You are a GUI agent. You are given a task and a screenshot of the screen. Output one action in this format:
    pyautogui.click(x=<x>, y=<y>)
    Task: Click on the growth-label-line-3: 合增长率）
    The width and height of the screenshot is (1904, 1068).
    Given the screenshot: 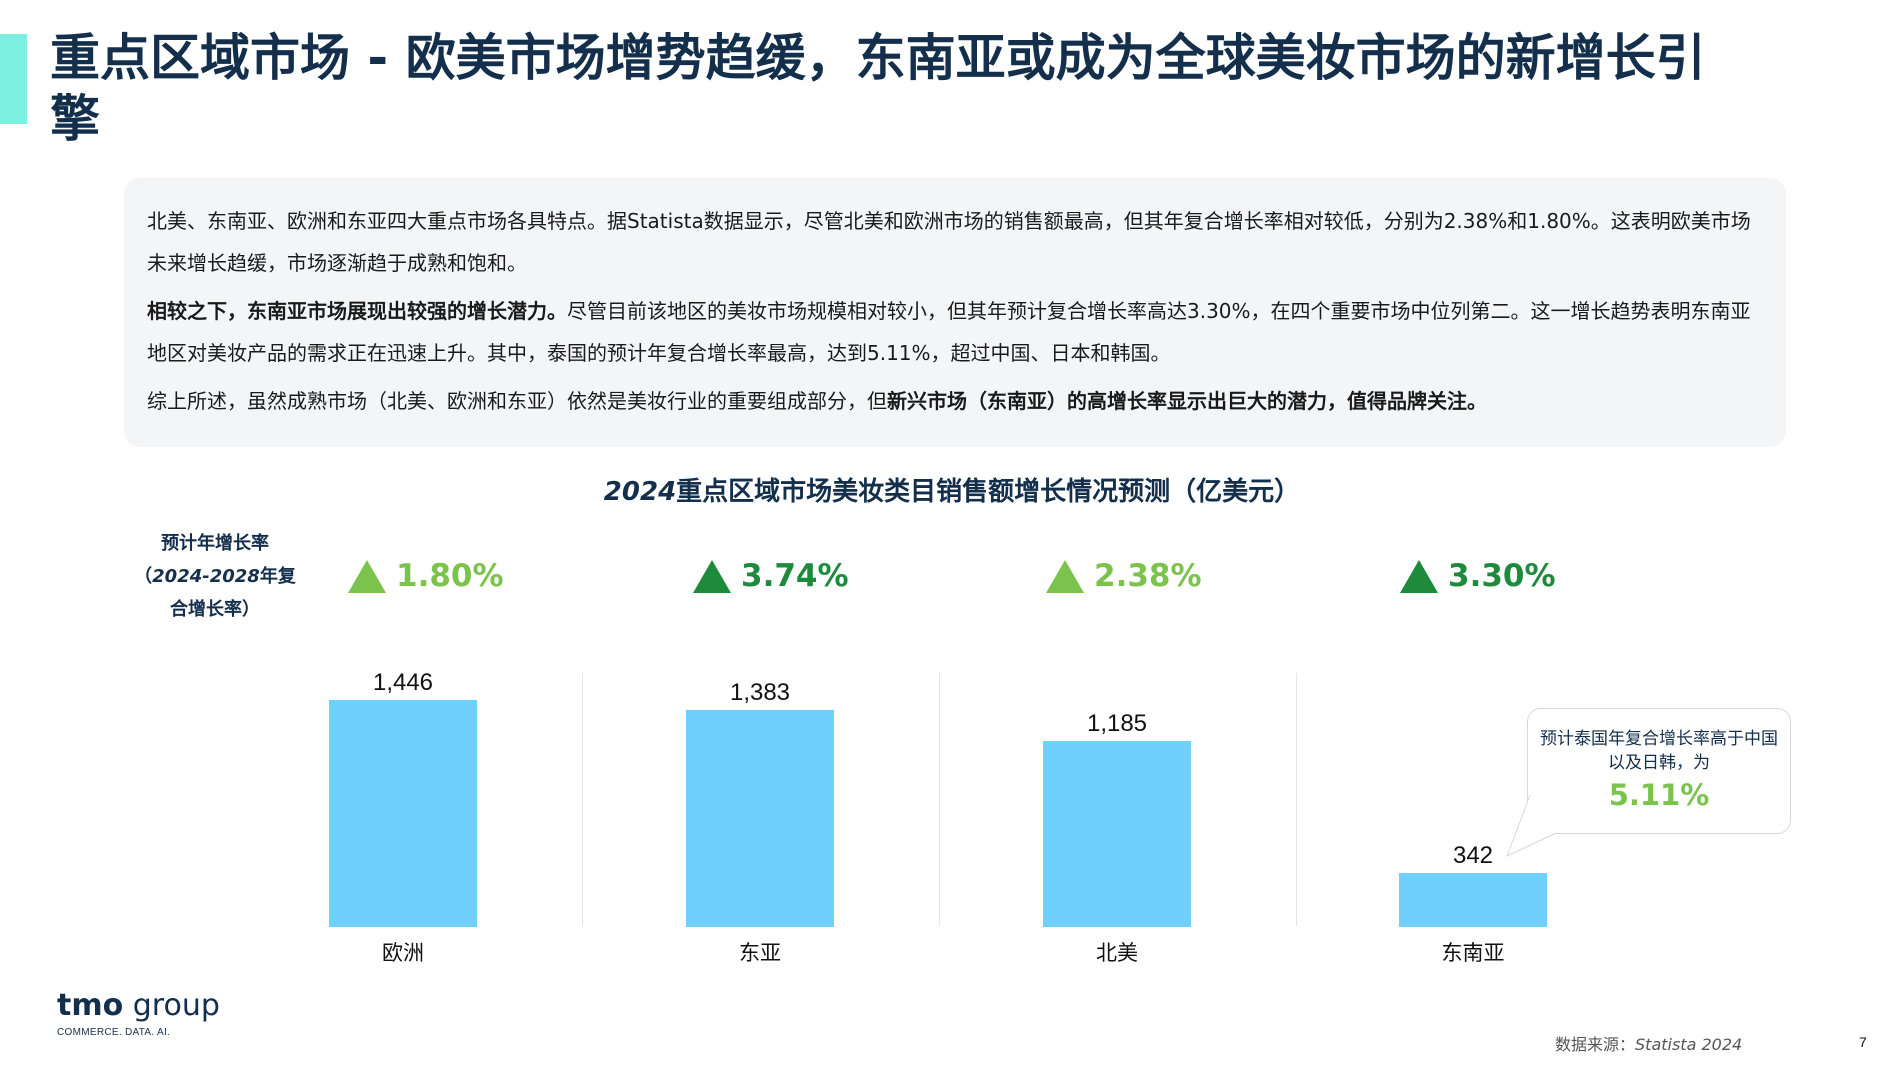 What is the action you would take?
    pyautogui.click(x=215, y=609)
    